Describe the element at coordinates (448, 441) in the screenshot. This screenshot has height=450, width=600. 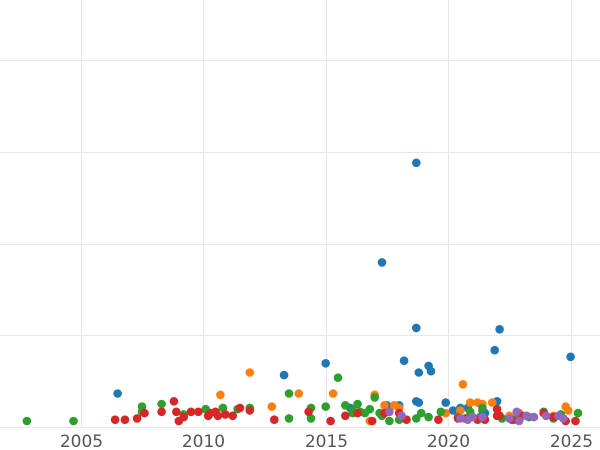
I see `x-tick-label-2020: 2020` at that location.